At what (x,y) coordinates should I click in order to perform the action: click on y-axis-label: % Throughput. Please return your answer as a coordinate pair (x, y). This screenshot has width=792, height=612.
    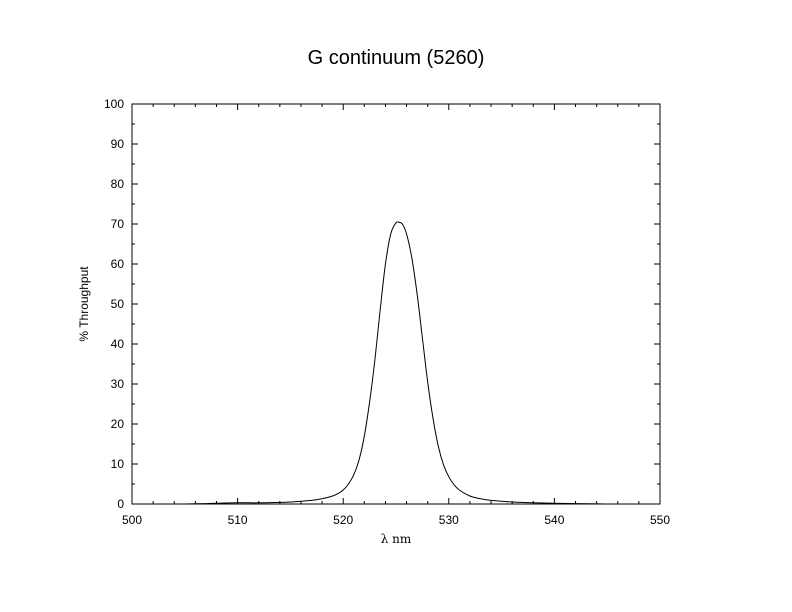
    Looking at the image, I should click on (84, 304).